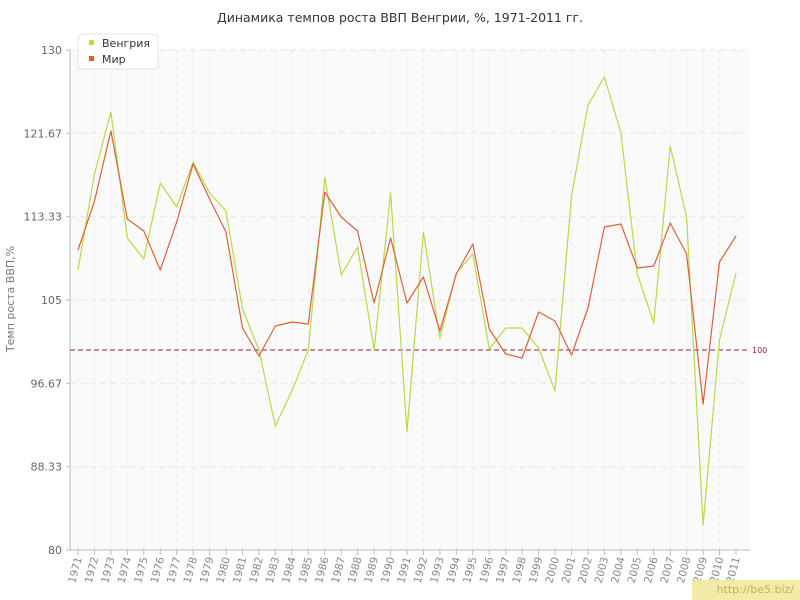 The width and height of the screenshot is (800, 600). I want to click on y-axis-ticks: 130 121.67 113.33 105 96.67 88.33 80, so click(47, 300).